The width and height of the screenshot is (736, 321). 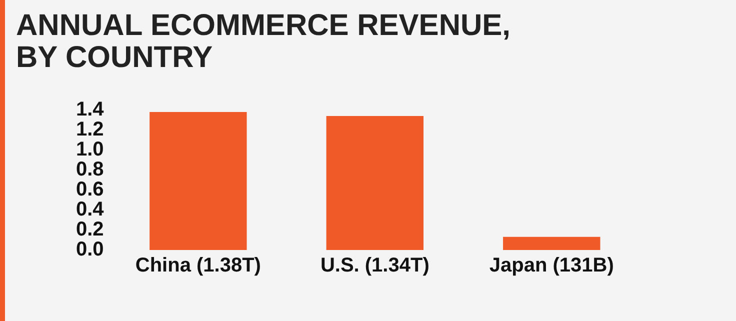 What do you see at coordinates (90, 209) in the screenshot?
I see `y-tick-label: 0.4` at bounding box center [90, 209].